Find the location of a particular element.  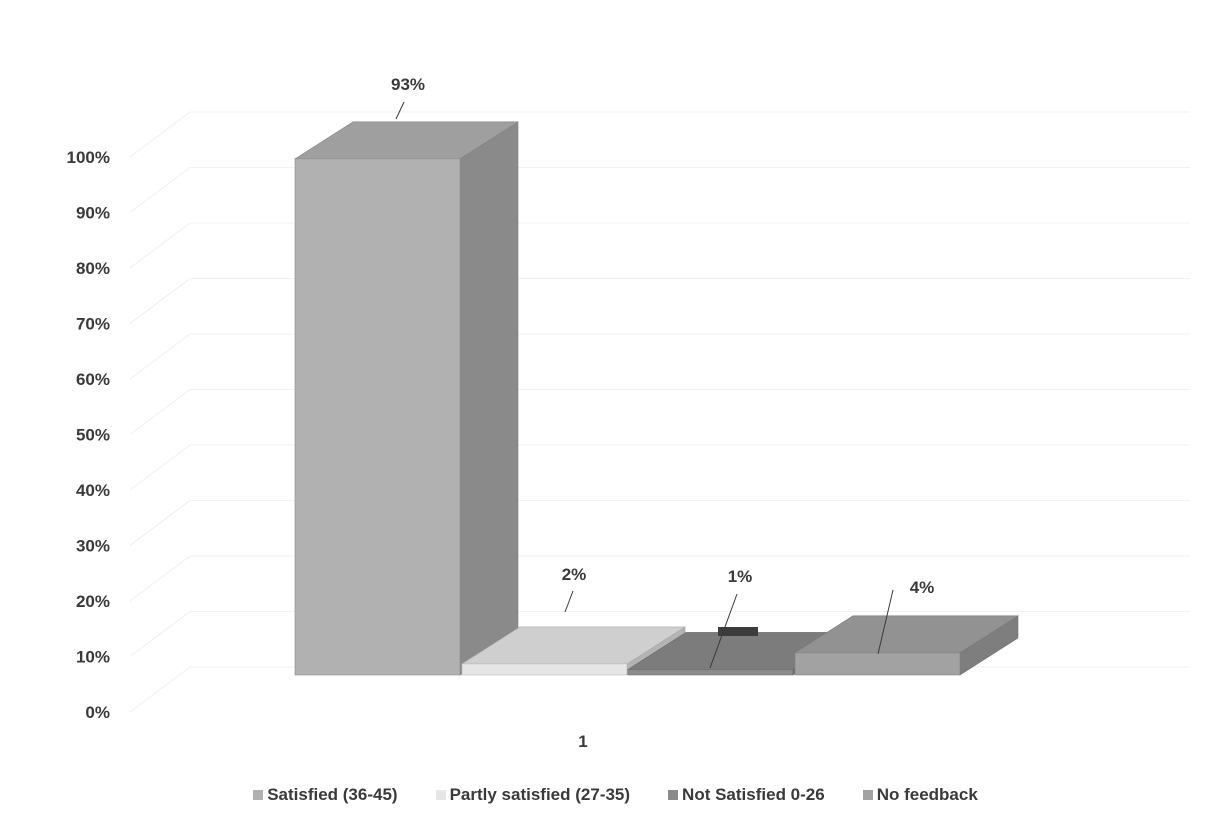

legend-item: Satisfied (36-45) is located at coordinates (325, 795).